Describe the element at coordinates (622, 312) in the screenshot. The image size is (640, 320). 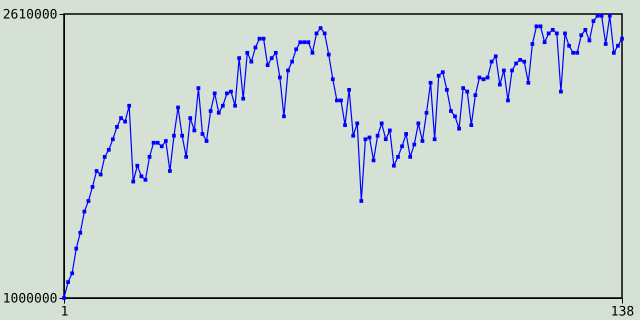
I see `x-tick-label: 138` at that location.